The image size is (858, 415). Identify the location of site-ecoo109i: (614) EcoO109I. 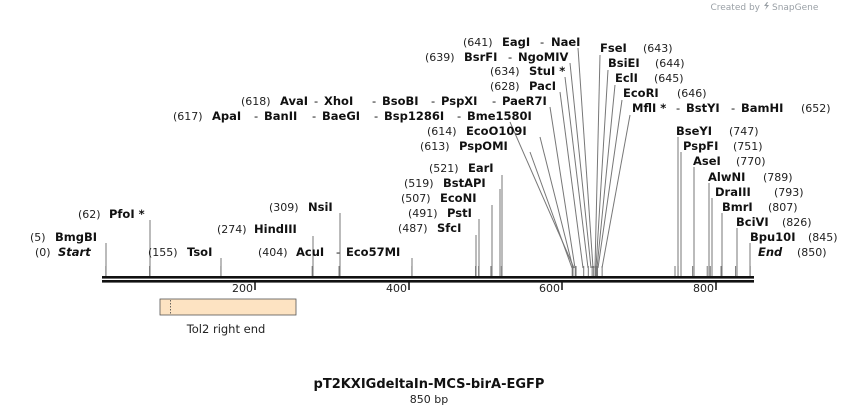
(477, 131).